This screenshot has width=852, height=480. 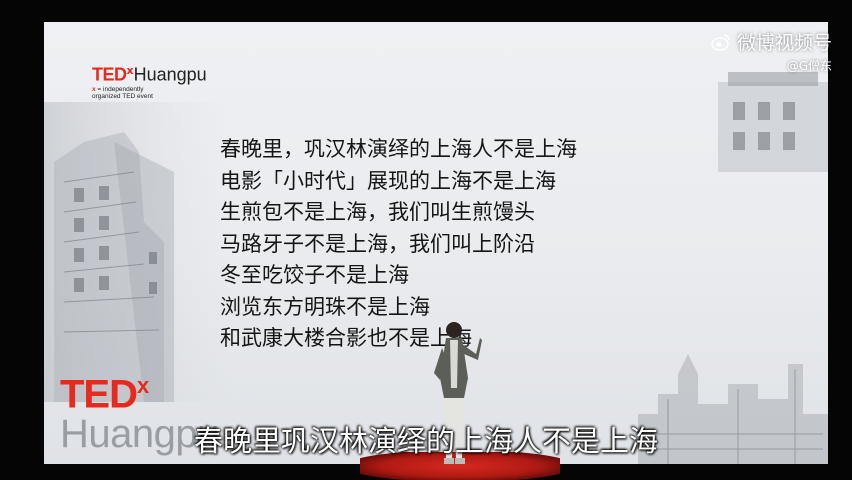 I want to click on speaker-figure, so click(x=458, y=393).